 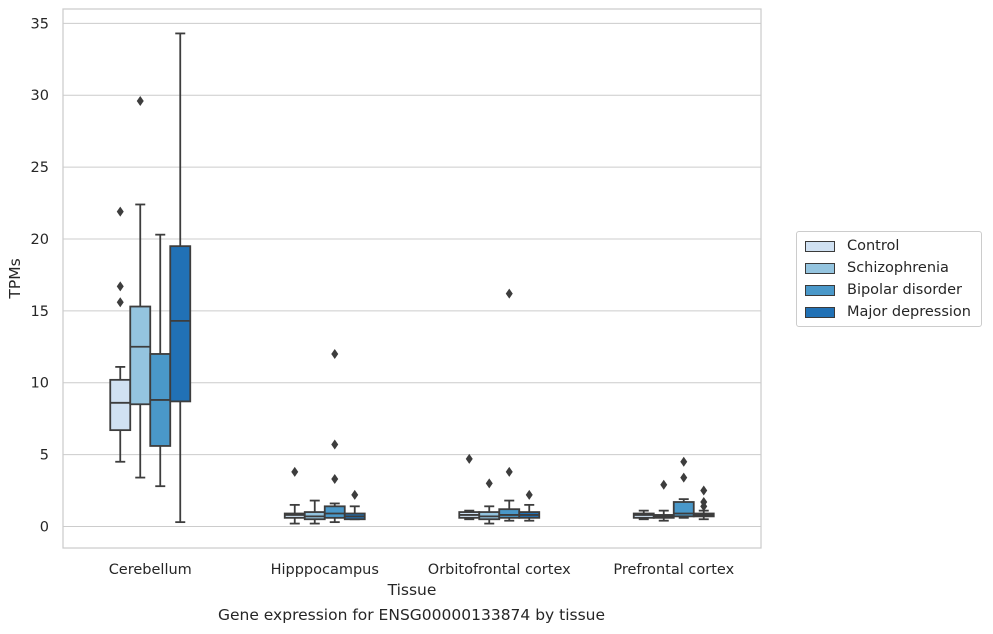 What do you see at coordinates (898, 268) in the screenshot?
I see `legend-label-schizophrenia: Schizophrenia` at bounding box center [898, 268].